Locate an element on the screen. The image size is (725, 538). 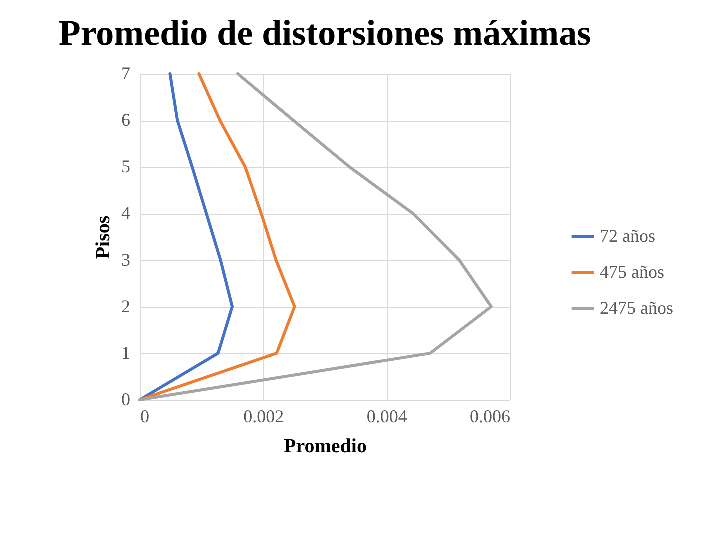
x-tick-label: 0.006 is located at coordinates (490, 416).